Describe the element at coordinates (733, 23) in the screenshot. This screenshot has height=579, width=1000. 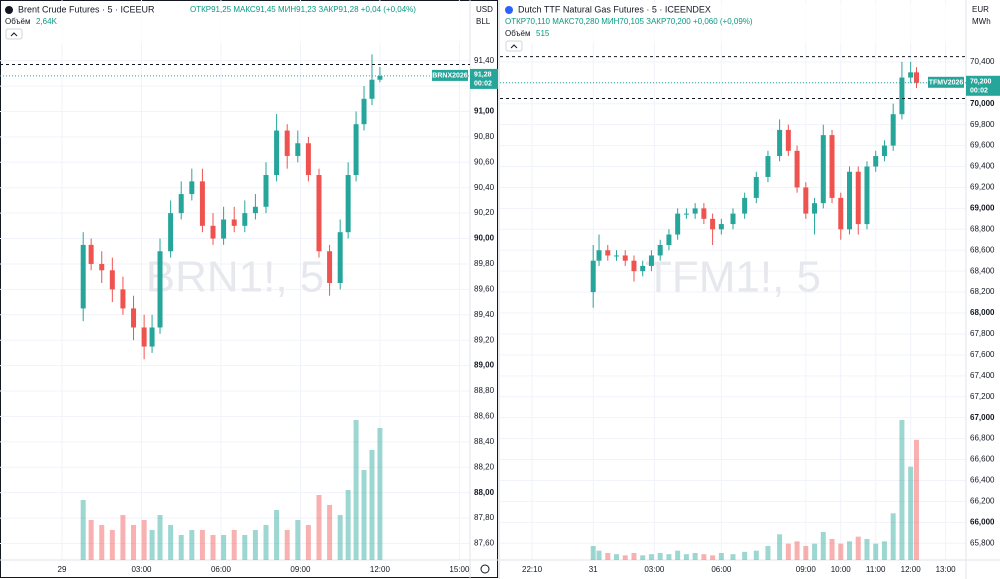
I see `header-bg` at that location.